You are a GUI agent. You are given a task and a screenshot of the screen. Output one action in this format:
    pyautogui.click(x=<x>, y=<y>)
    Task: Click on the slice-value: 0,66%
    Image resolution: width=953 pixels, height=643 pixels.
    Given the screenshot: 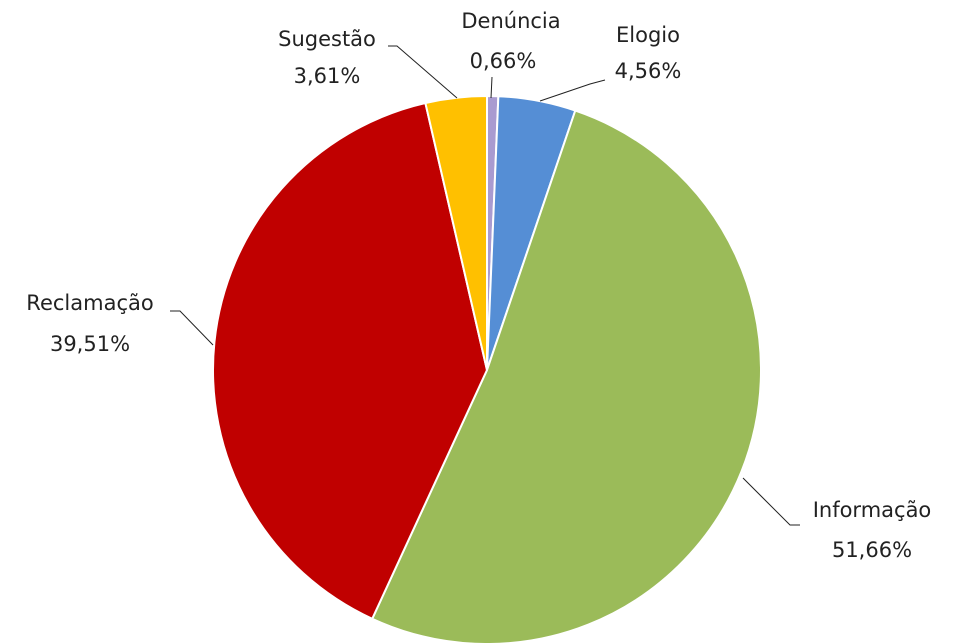 What is the action you would take?
    pyautogui.click(x=503, y=61)
    